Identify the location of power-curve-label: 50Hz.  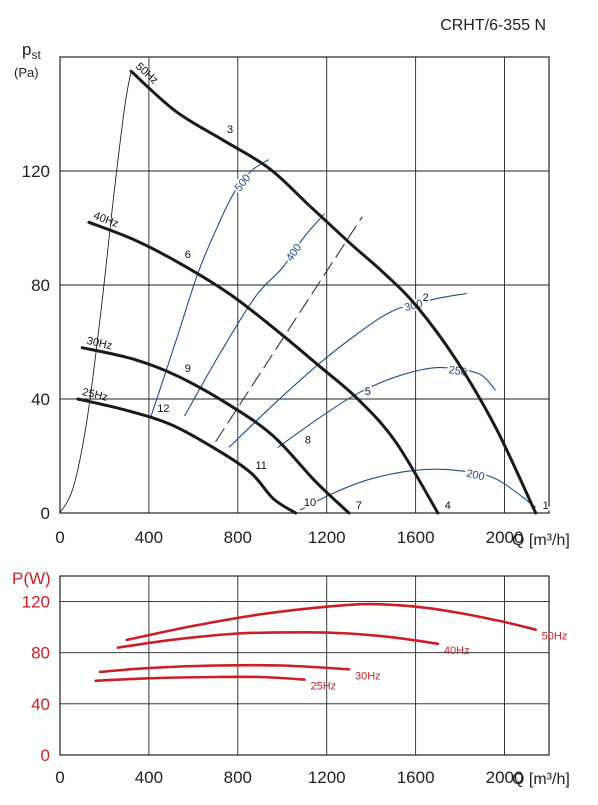
(555, 637).